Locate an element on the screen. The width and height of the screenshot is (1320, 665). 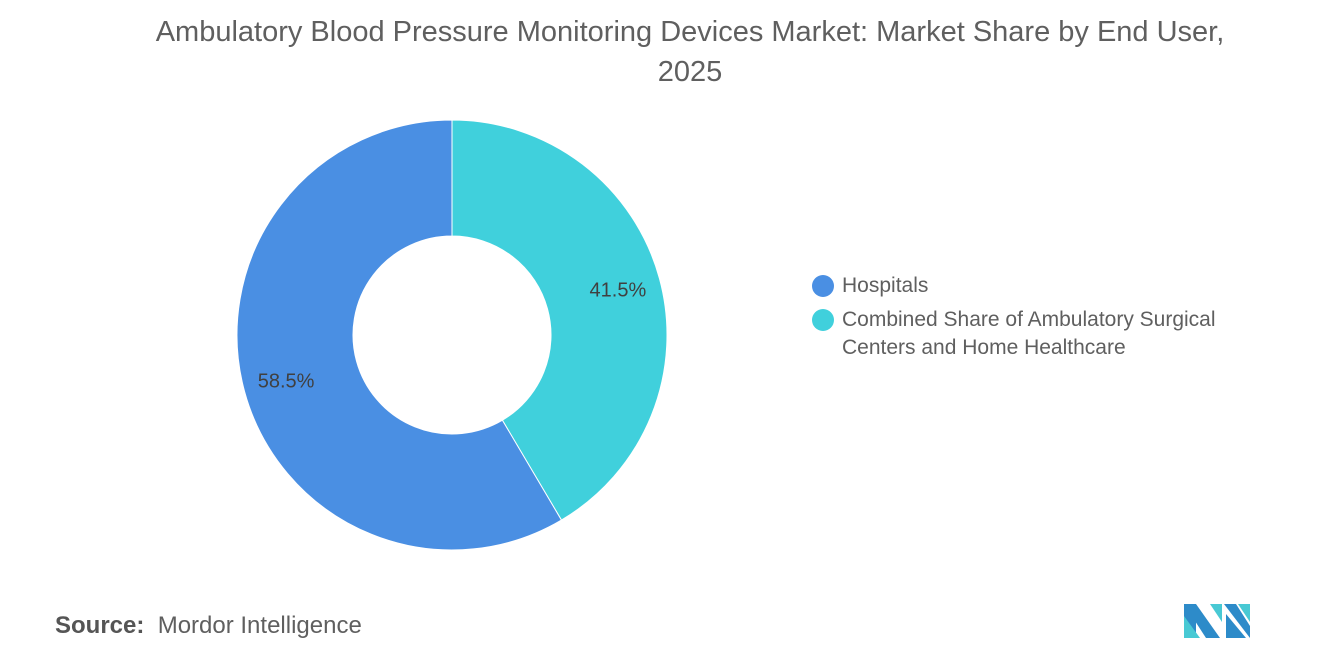
data-label-combined: 41.5% is located at coordinates (618, 291).